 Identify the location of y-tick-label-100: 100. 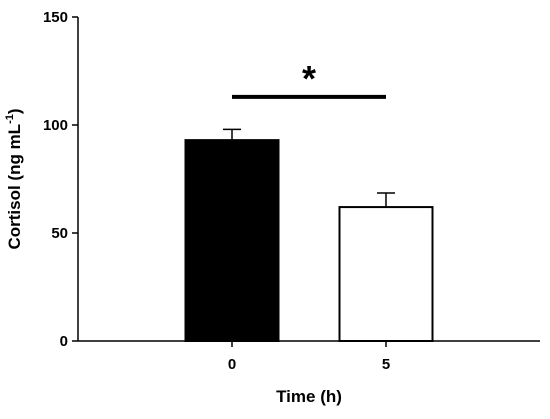
(55, 125).